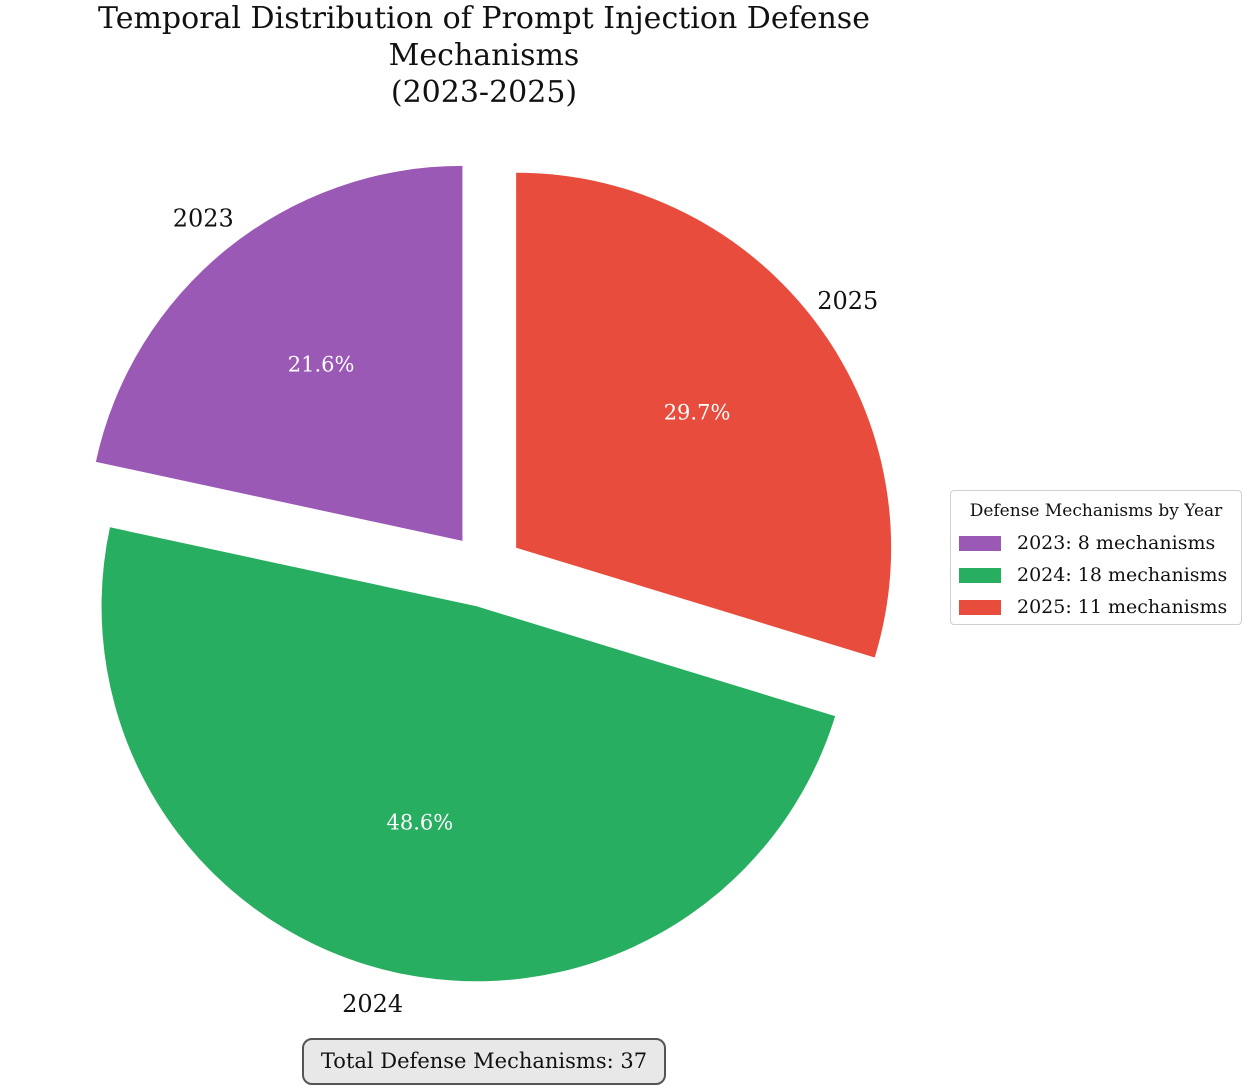  Describe the element at coordinates (1096, 511) in the screenshot. I see `legend-title: Defense Mechanisms by Year` at that location.